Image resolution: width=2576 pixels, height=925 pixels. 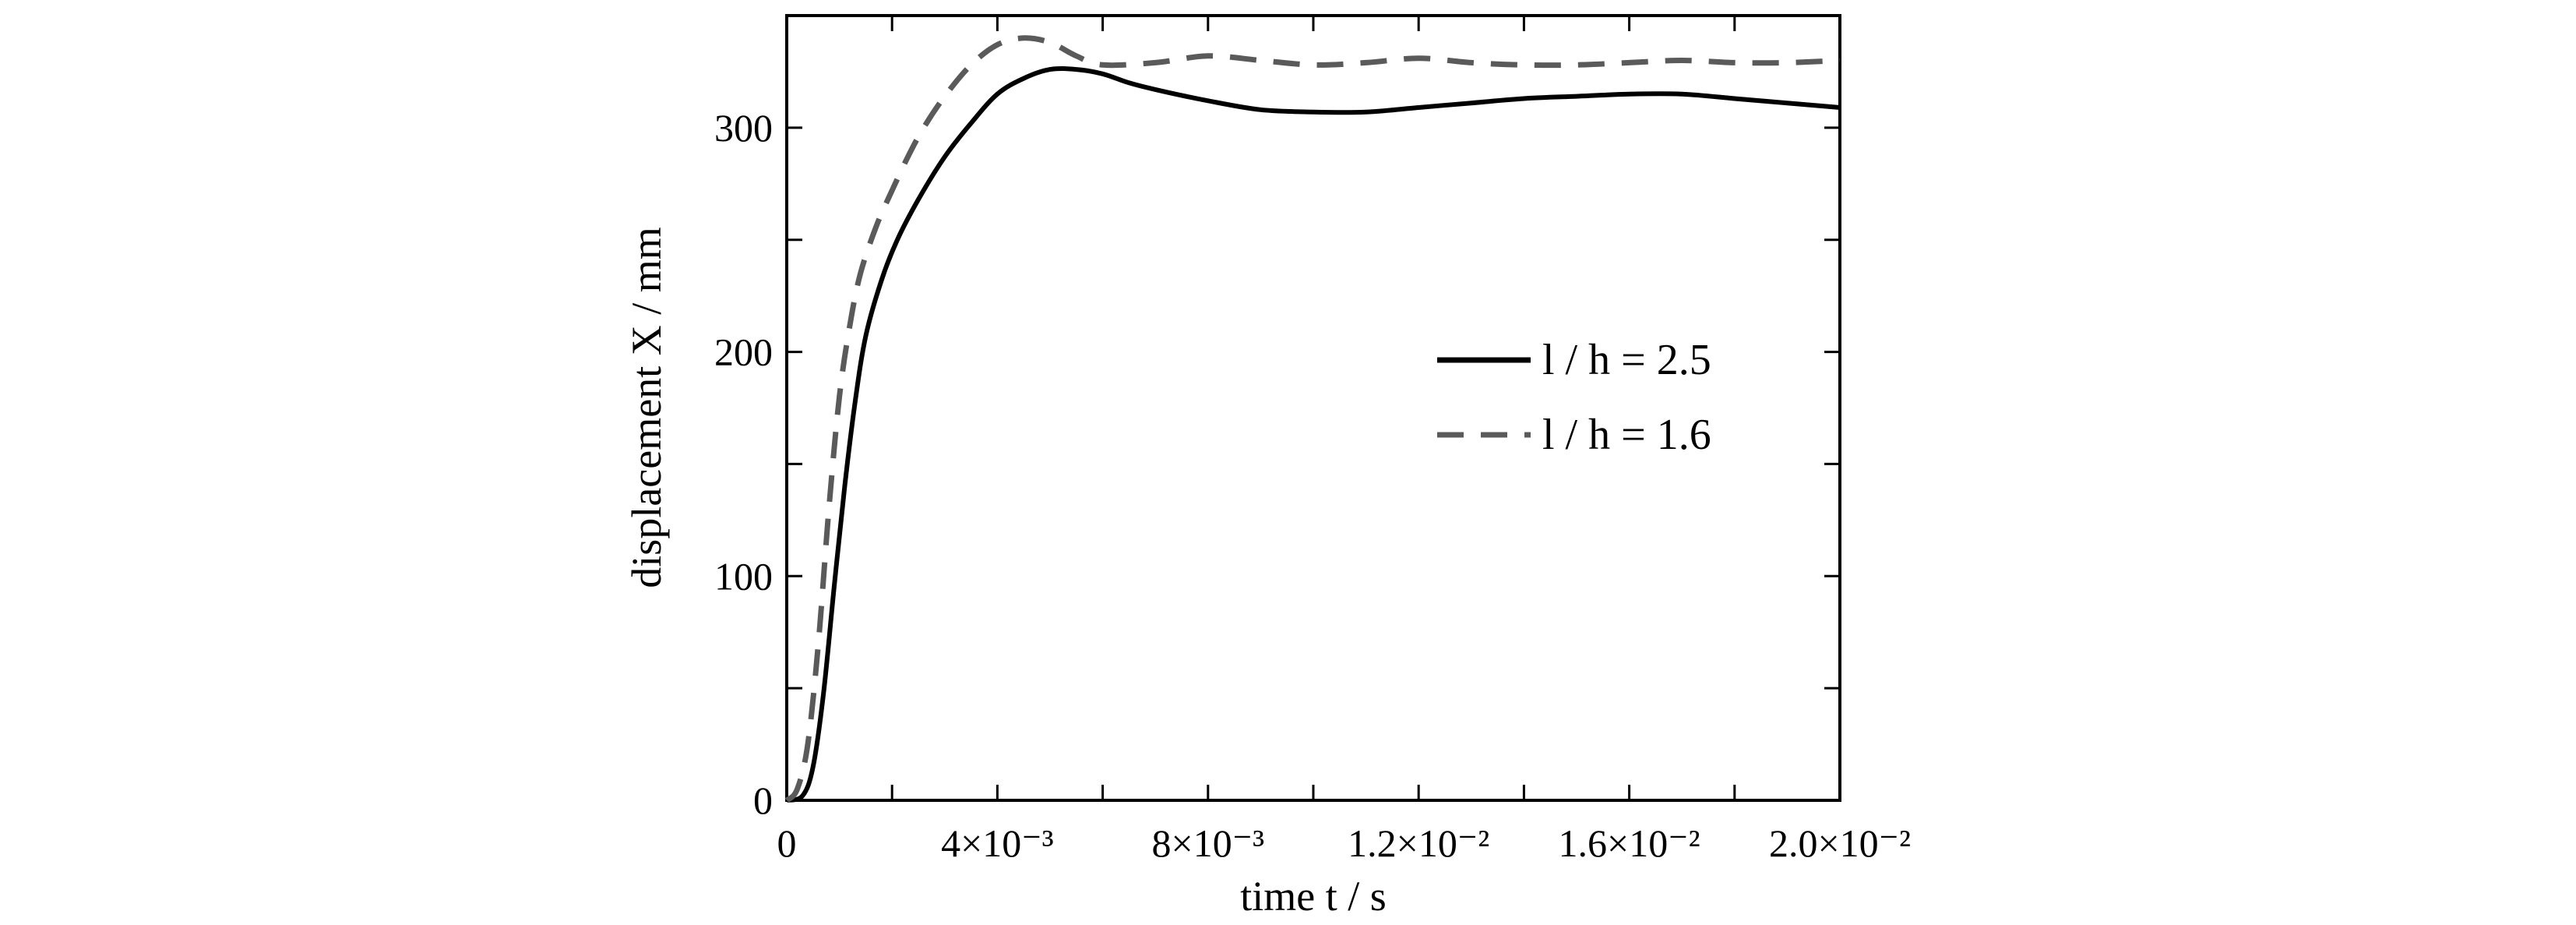 I want to click on x-tick-label-2: 8×10⁻³, so click(x=1208, y=843).